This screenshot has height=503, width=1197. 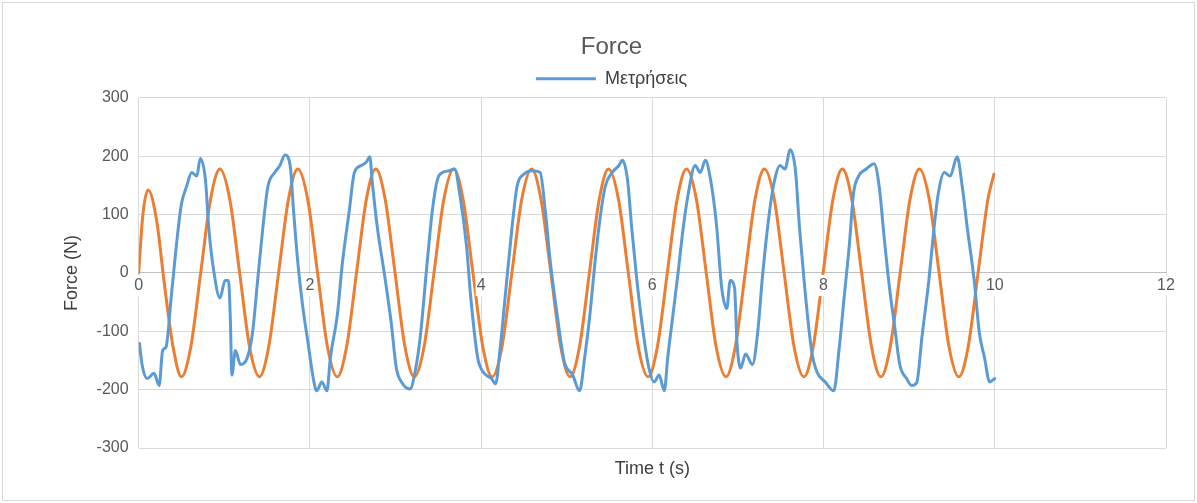 I want to click on x-tick-label: 0, so click(x=139, y=284).